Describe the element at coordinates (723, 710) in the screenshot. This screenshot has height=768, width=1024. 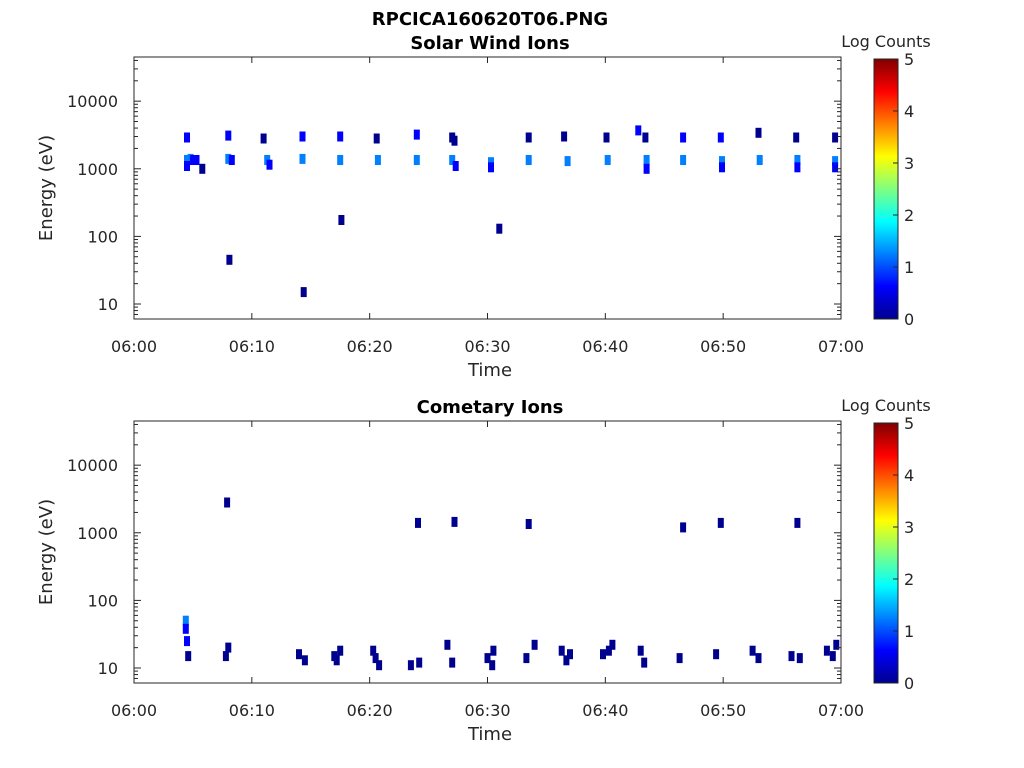
I see `x-tick-label: 06:50` at that location.